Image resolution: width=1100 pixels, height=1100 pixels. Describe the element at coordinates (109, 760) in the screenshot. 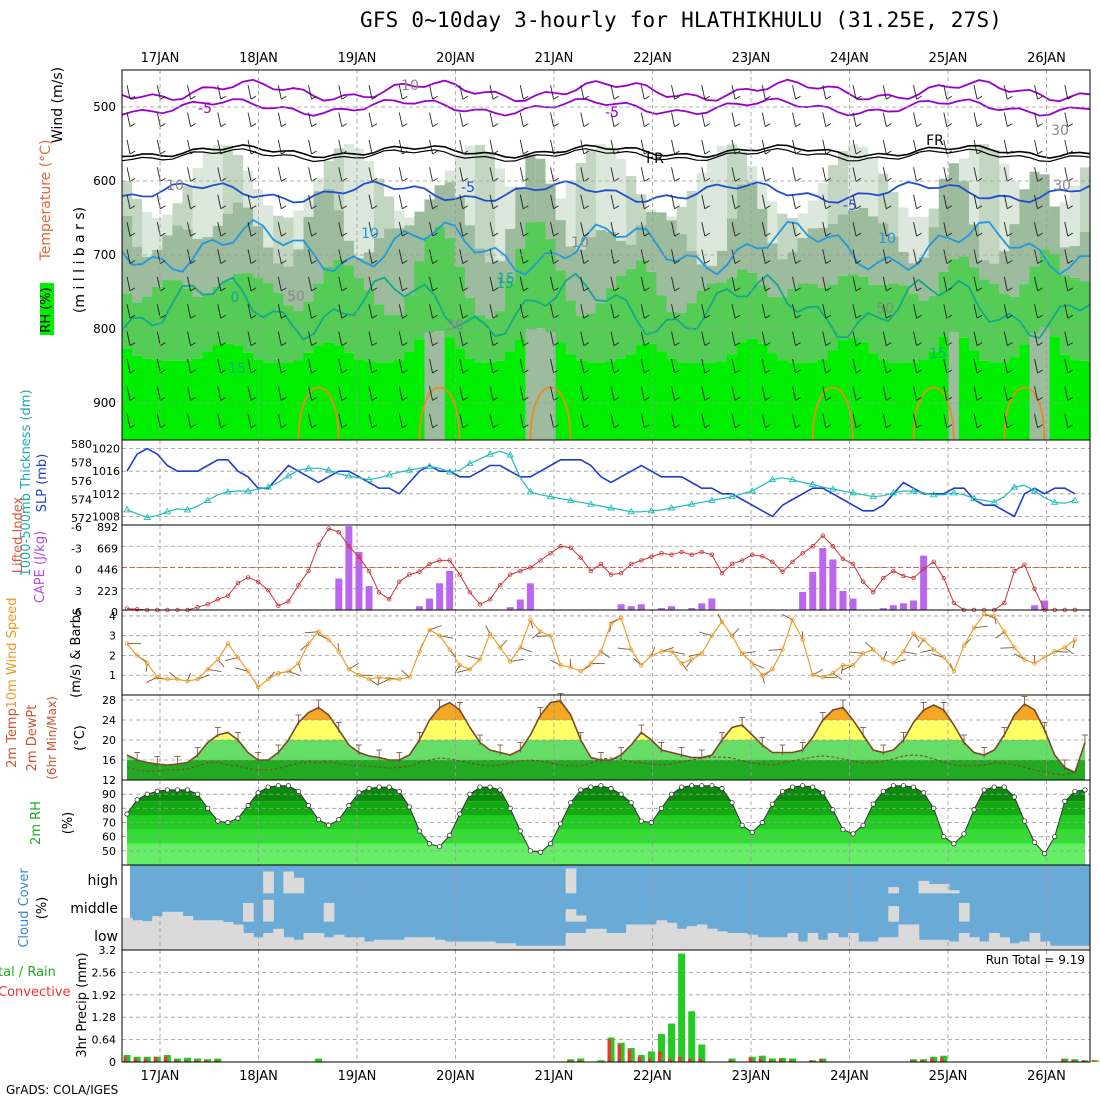

I see `t2m-tick-3: 16` at that location.